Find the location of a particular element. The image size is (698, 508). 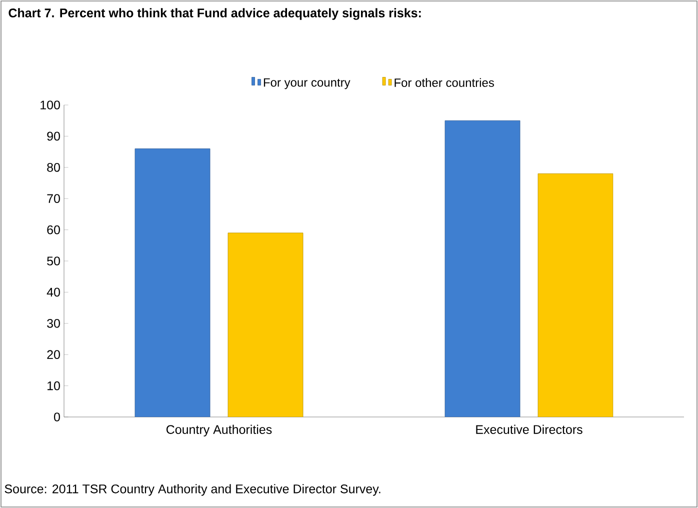

y-tick-label: 60 is located at coordinates (53, 229).